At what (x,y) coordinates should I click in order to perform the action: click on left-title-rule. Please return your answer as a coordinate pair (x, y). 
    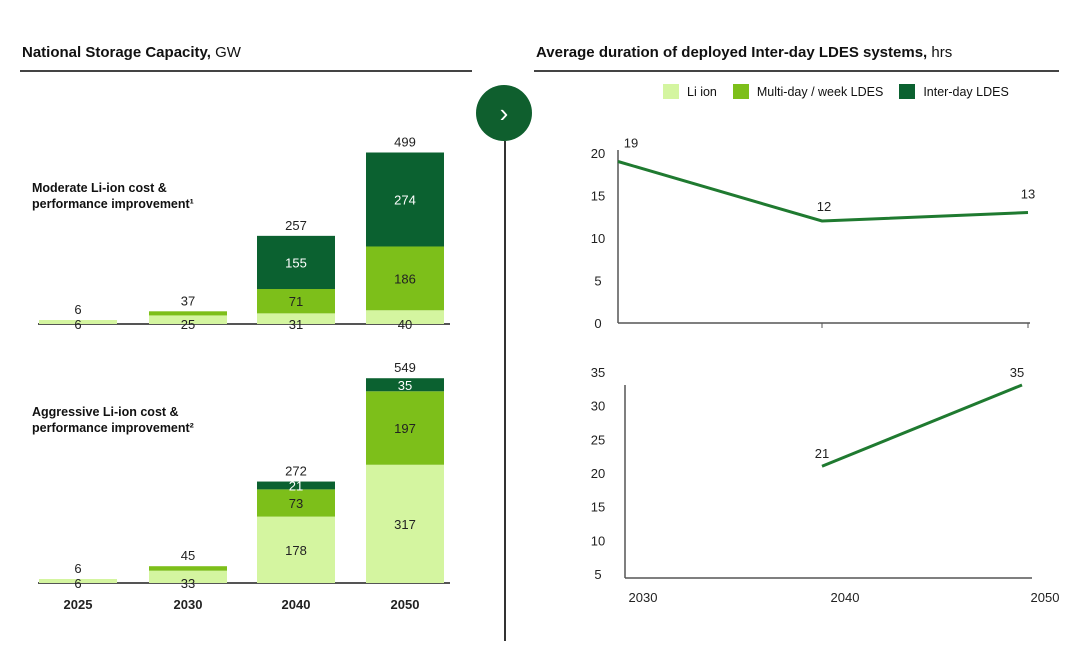
    Looking at the image, I should click on (246, 71).